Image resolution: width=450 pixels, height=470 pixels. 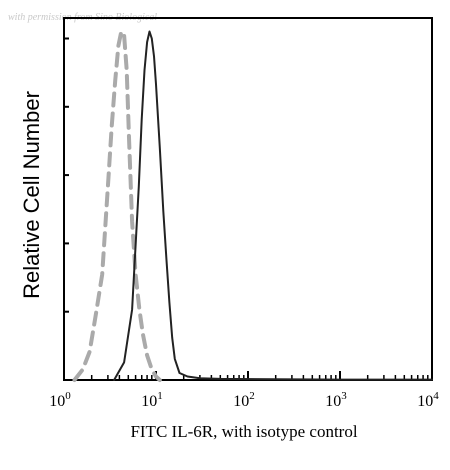 What do you see at coordinates (336, 400) in the screenshot?
I see `x-tick-label: 10³` at bounding box center [336, 400].